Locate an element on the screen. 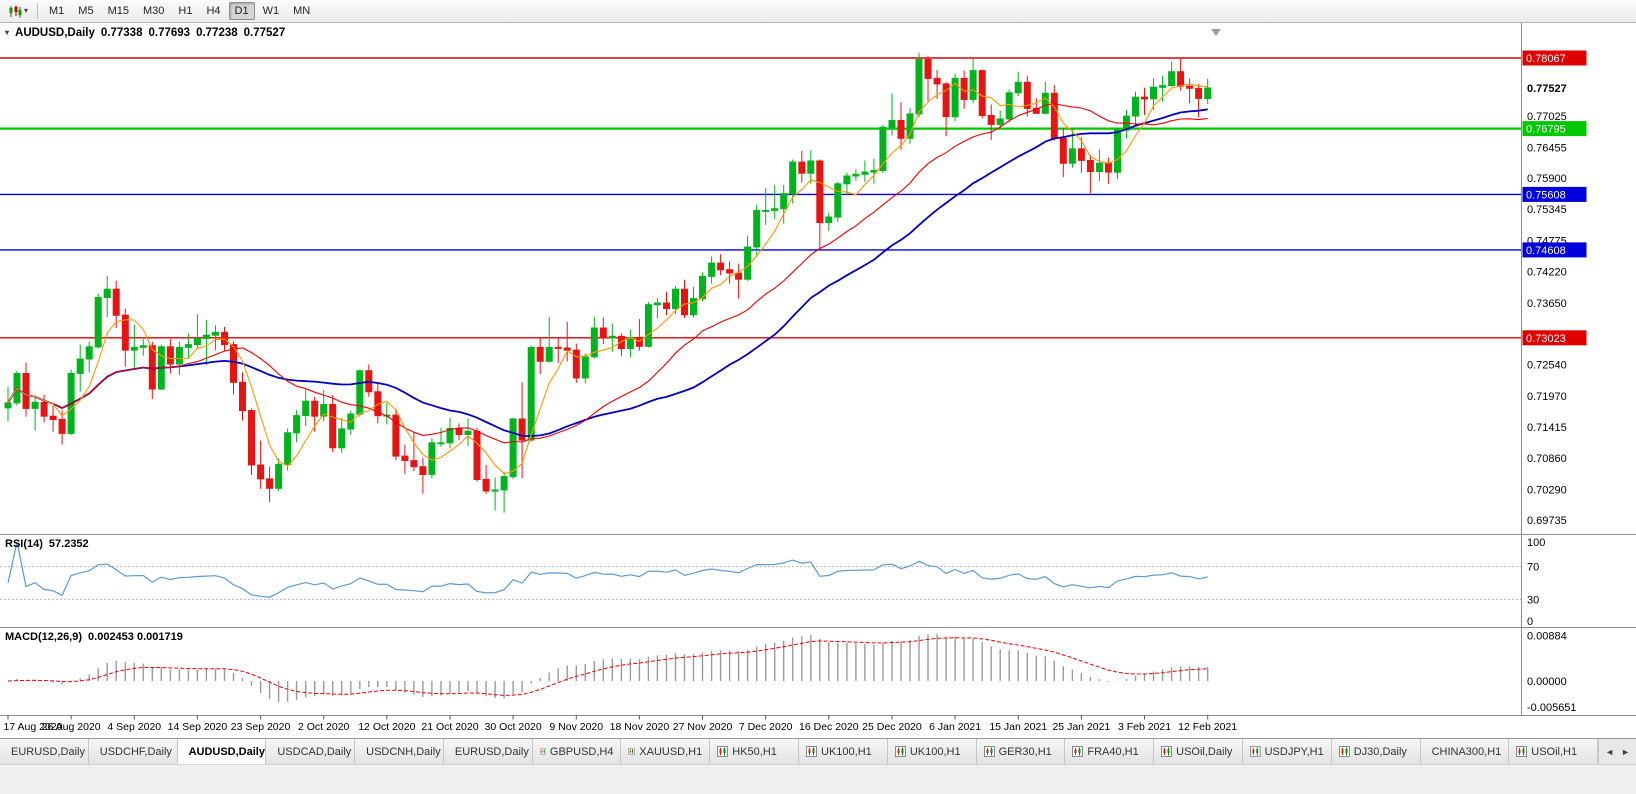 Image resolution: width=1636 pixels, height=794 pixels. rsi-scale-label: 0 is located at coordinates (1530, 622).